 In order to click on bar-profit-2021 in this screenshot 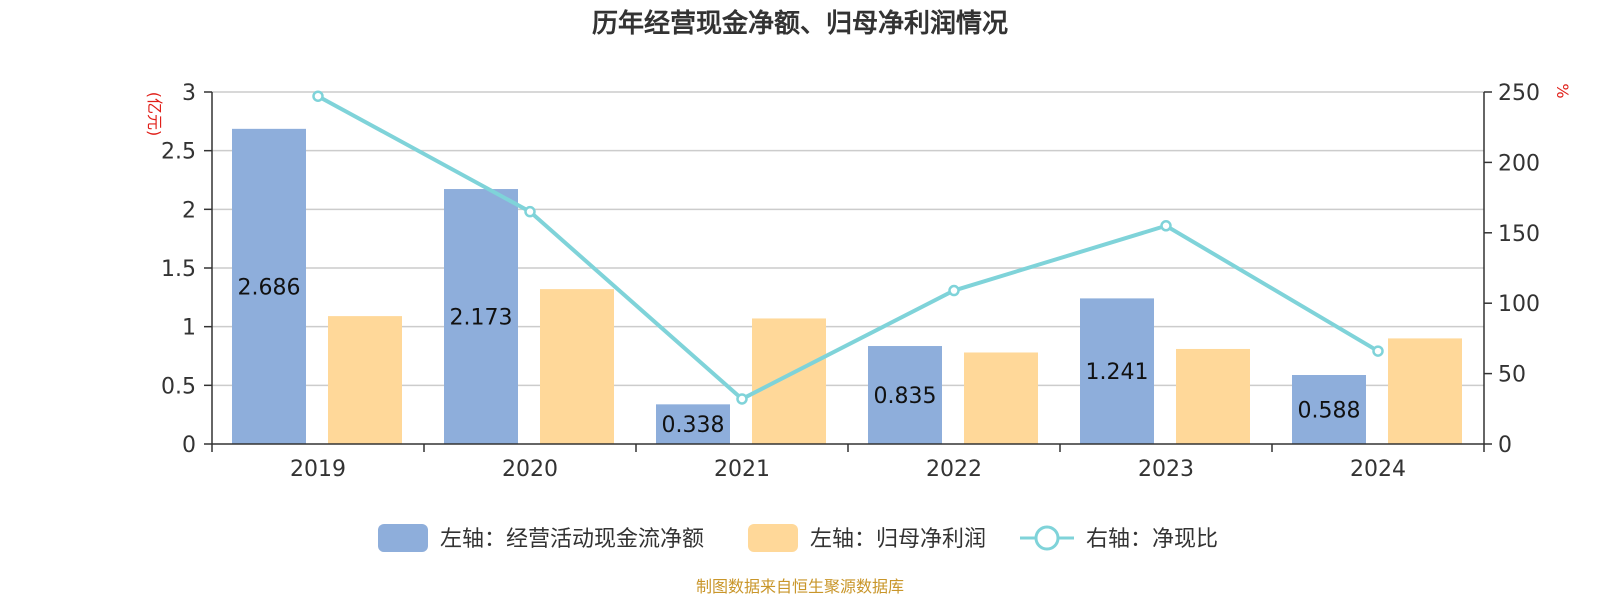, I will do `click(789, 381)`.